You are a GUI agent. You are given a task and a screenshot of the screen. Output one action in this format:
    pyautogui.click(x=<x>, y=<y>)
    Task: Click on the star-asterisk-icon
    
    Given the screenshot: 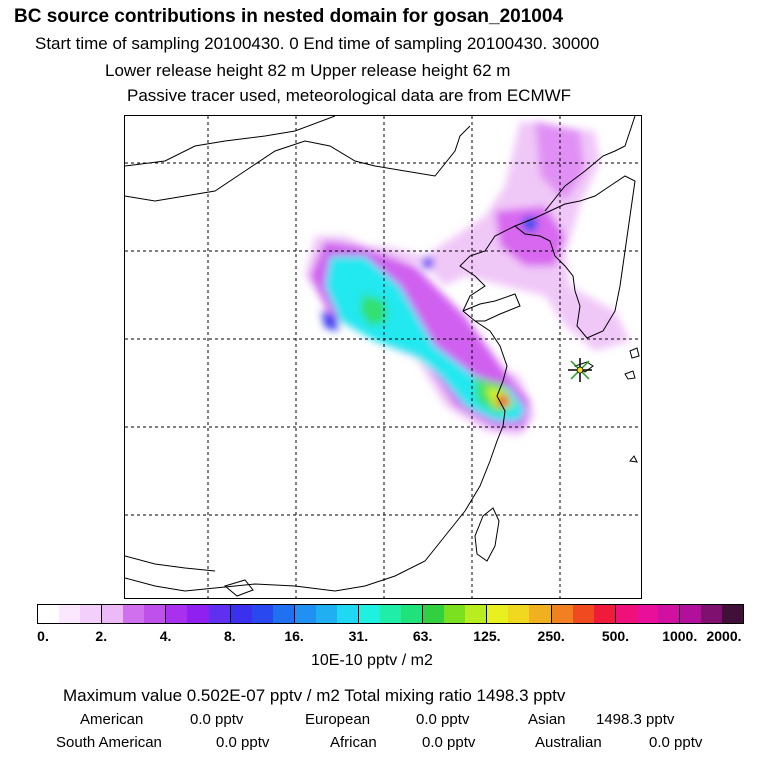 What is the action you would take?
    pyautogui.click(x=580, y=370)
    